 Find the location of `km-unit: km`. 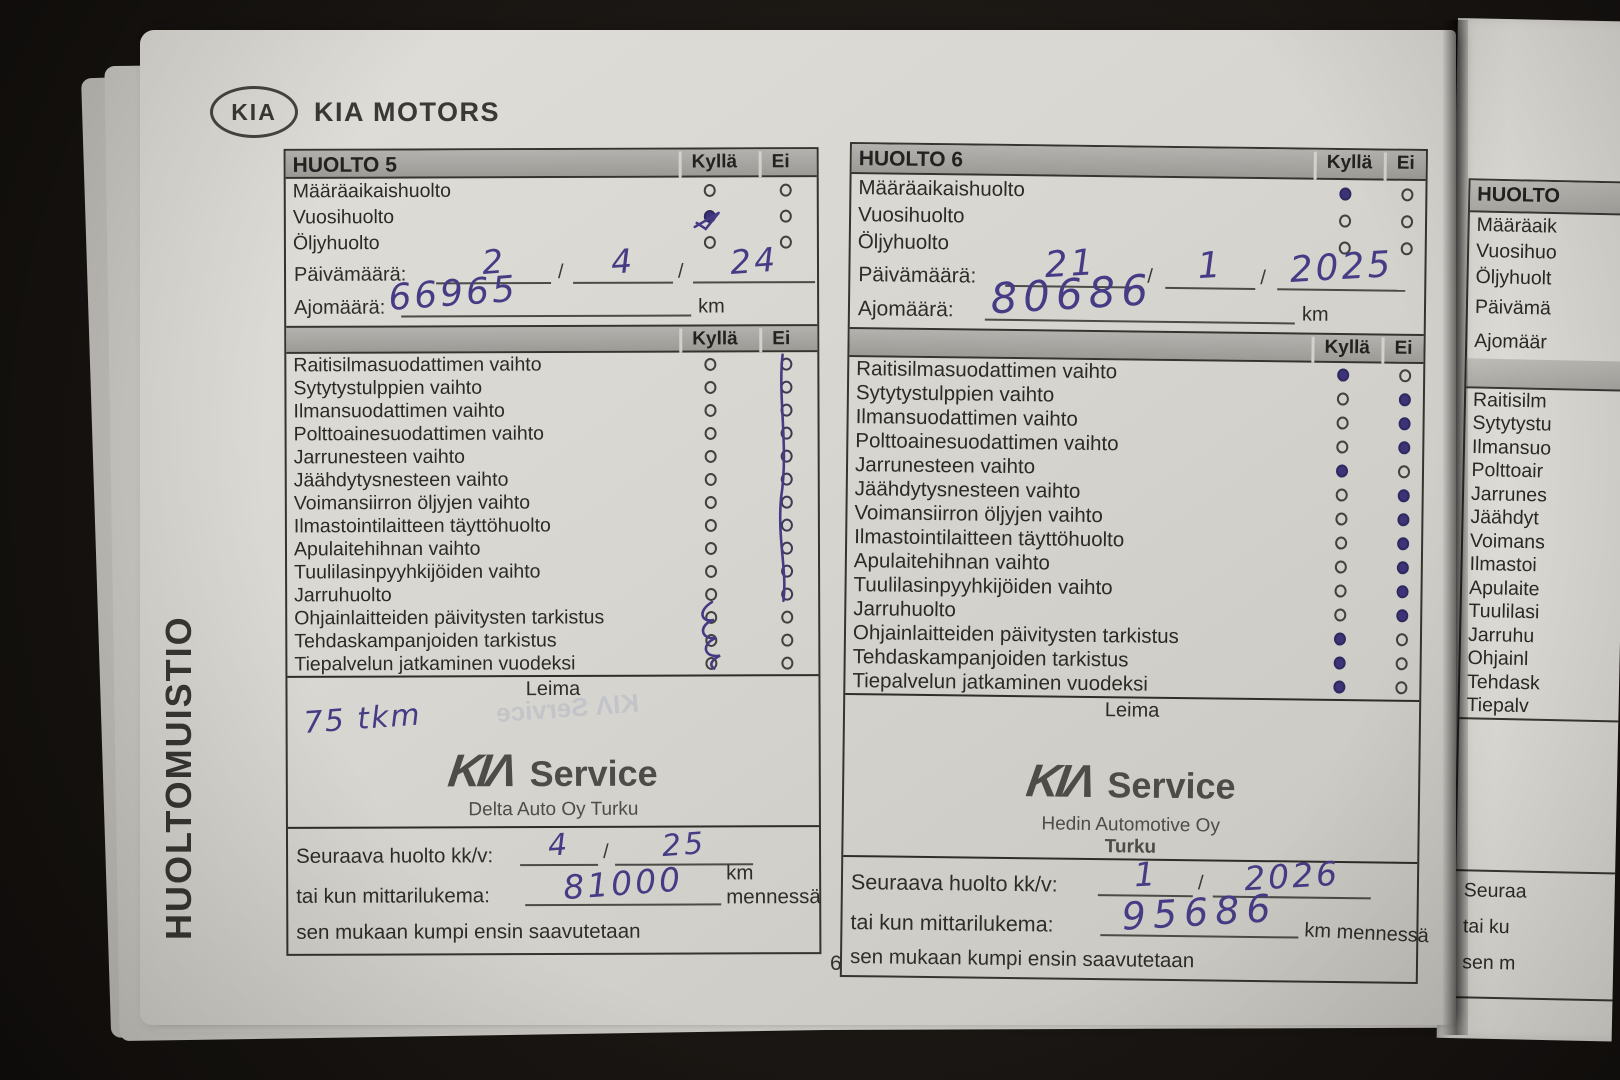

km-unit: km is located at coordinates (1315, 314).